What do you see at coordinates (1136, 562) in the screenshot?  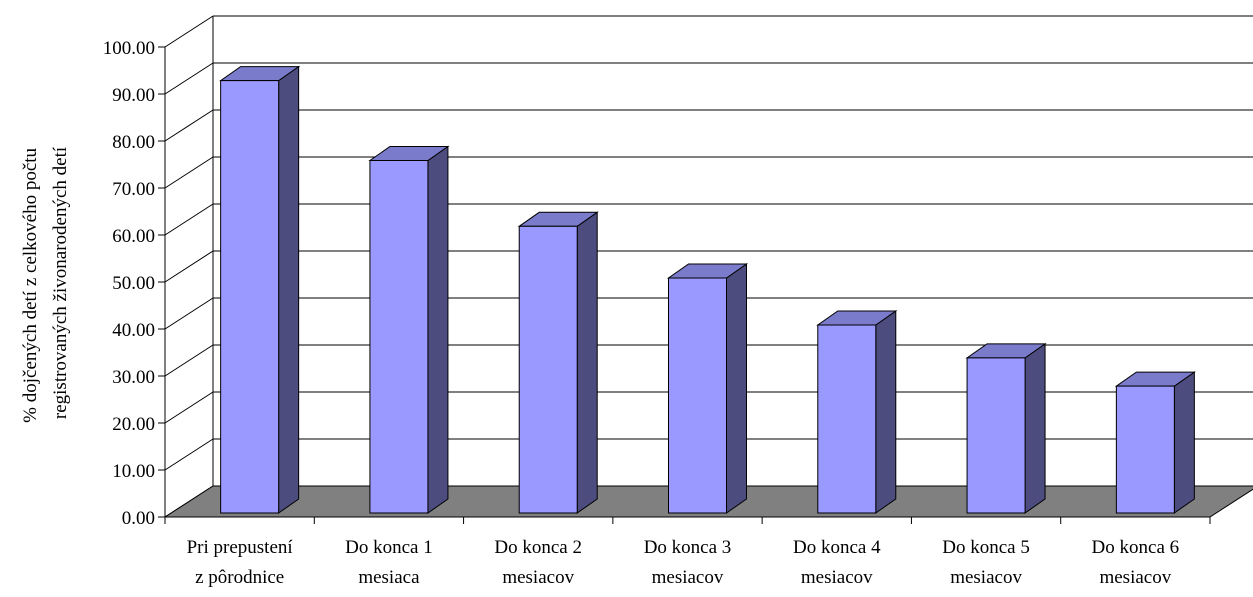 I see `x-category-label: Do konca 6 mesiacov` at bounding box center [1136, 562].